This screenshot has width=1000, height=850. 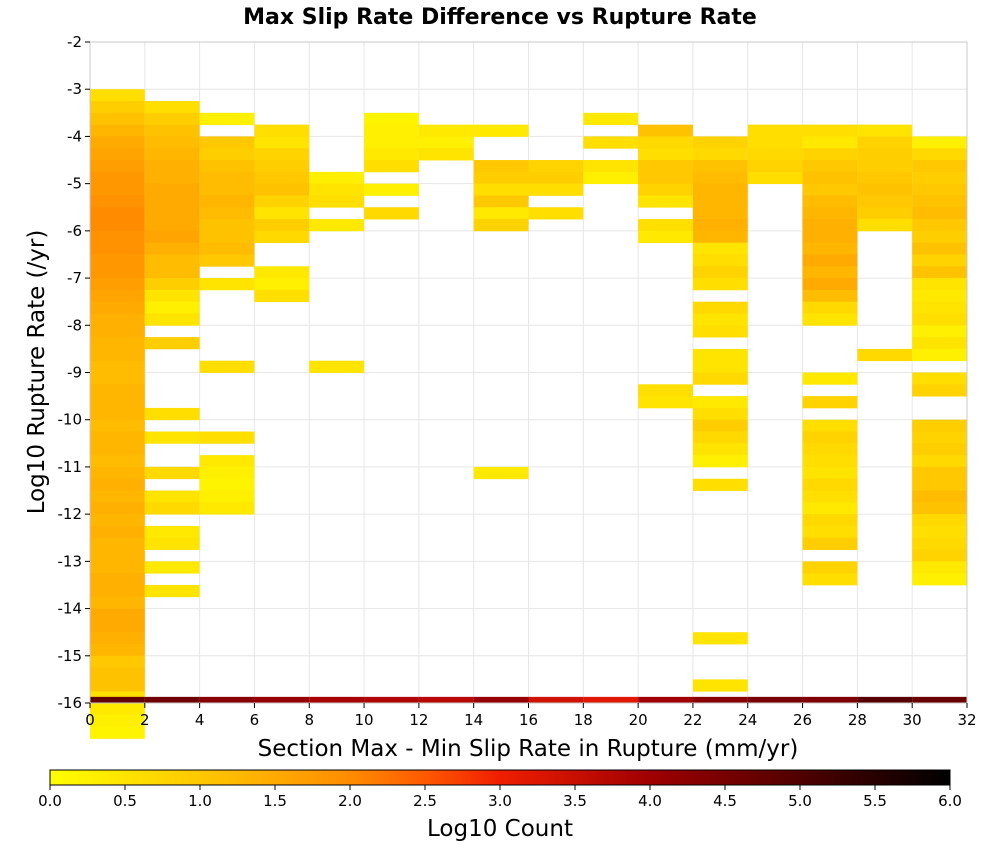 What do you see at coordinates (583, 720) in the screenshot?
I see `x-tick-label: 18` at bounding box center [583, 720].